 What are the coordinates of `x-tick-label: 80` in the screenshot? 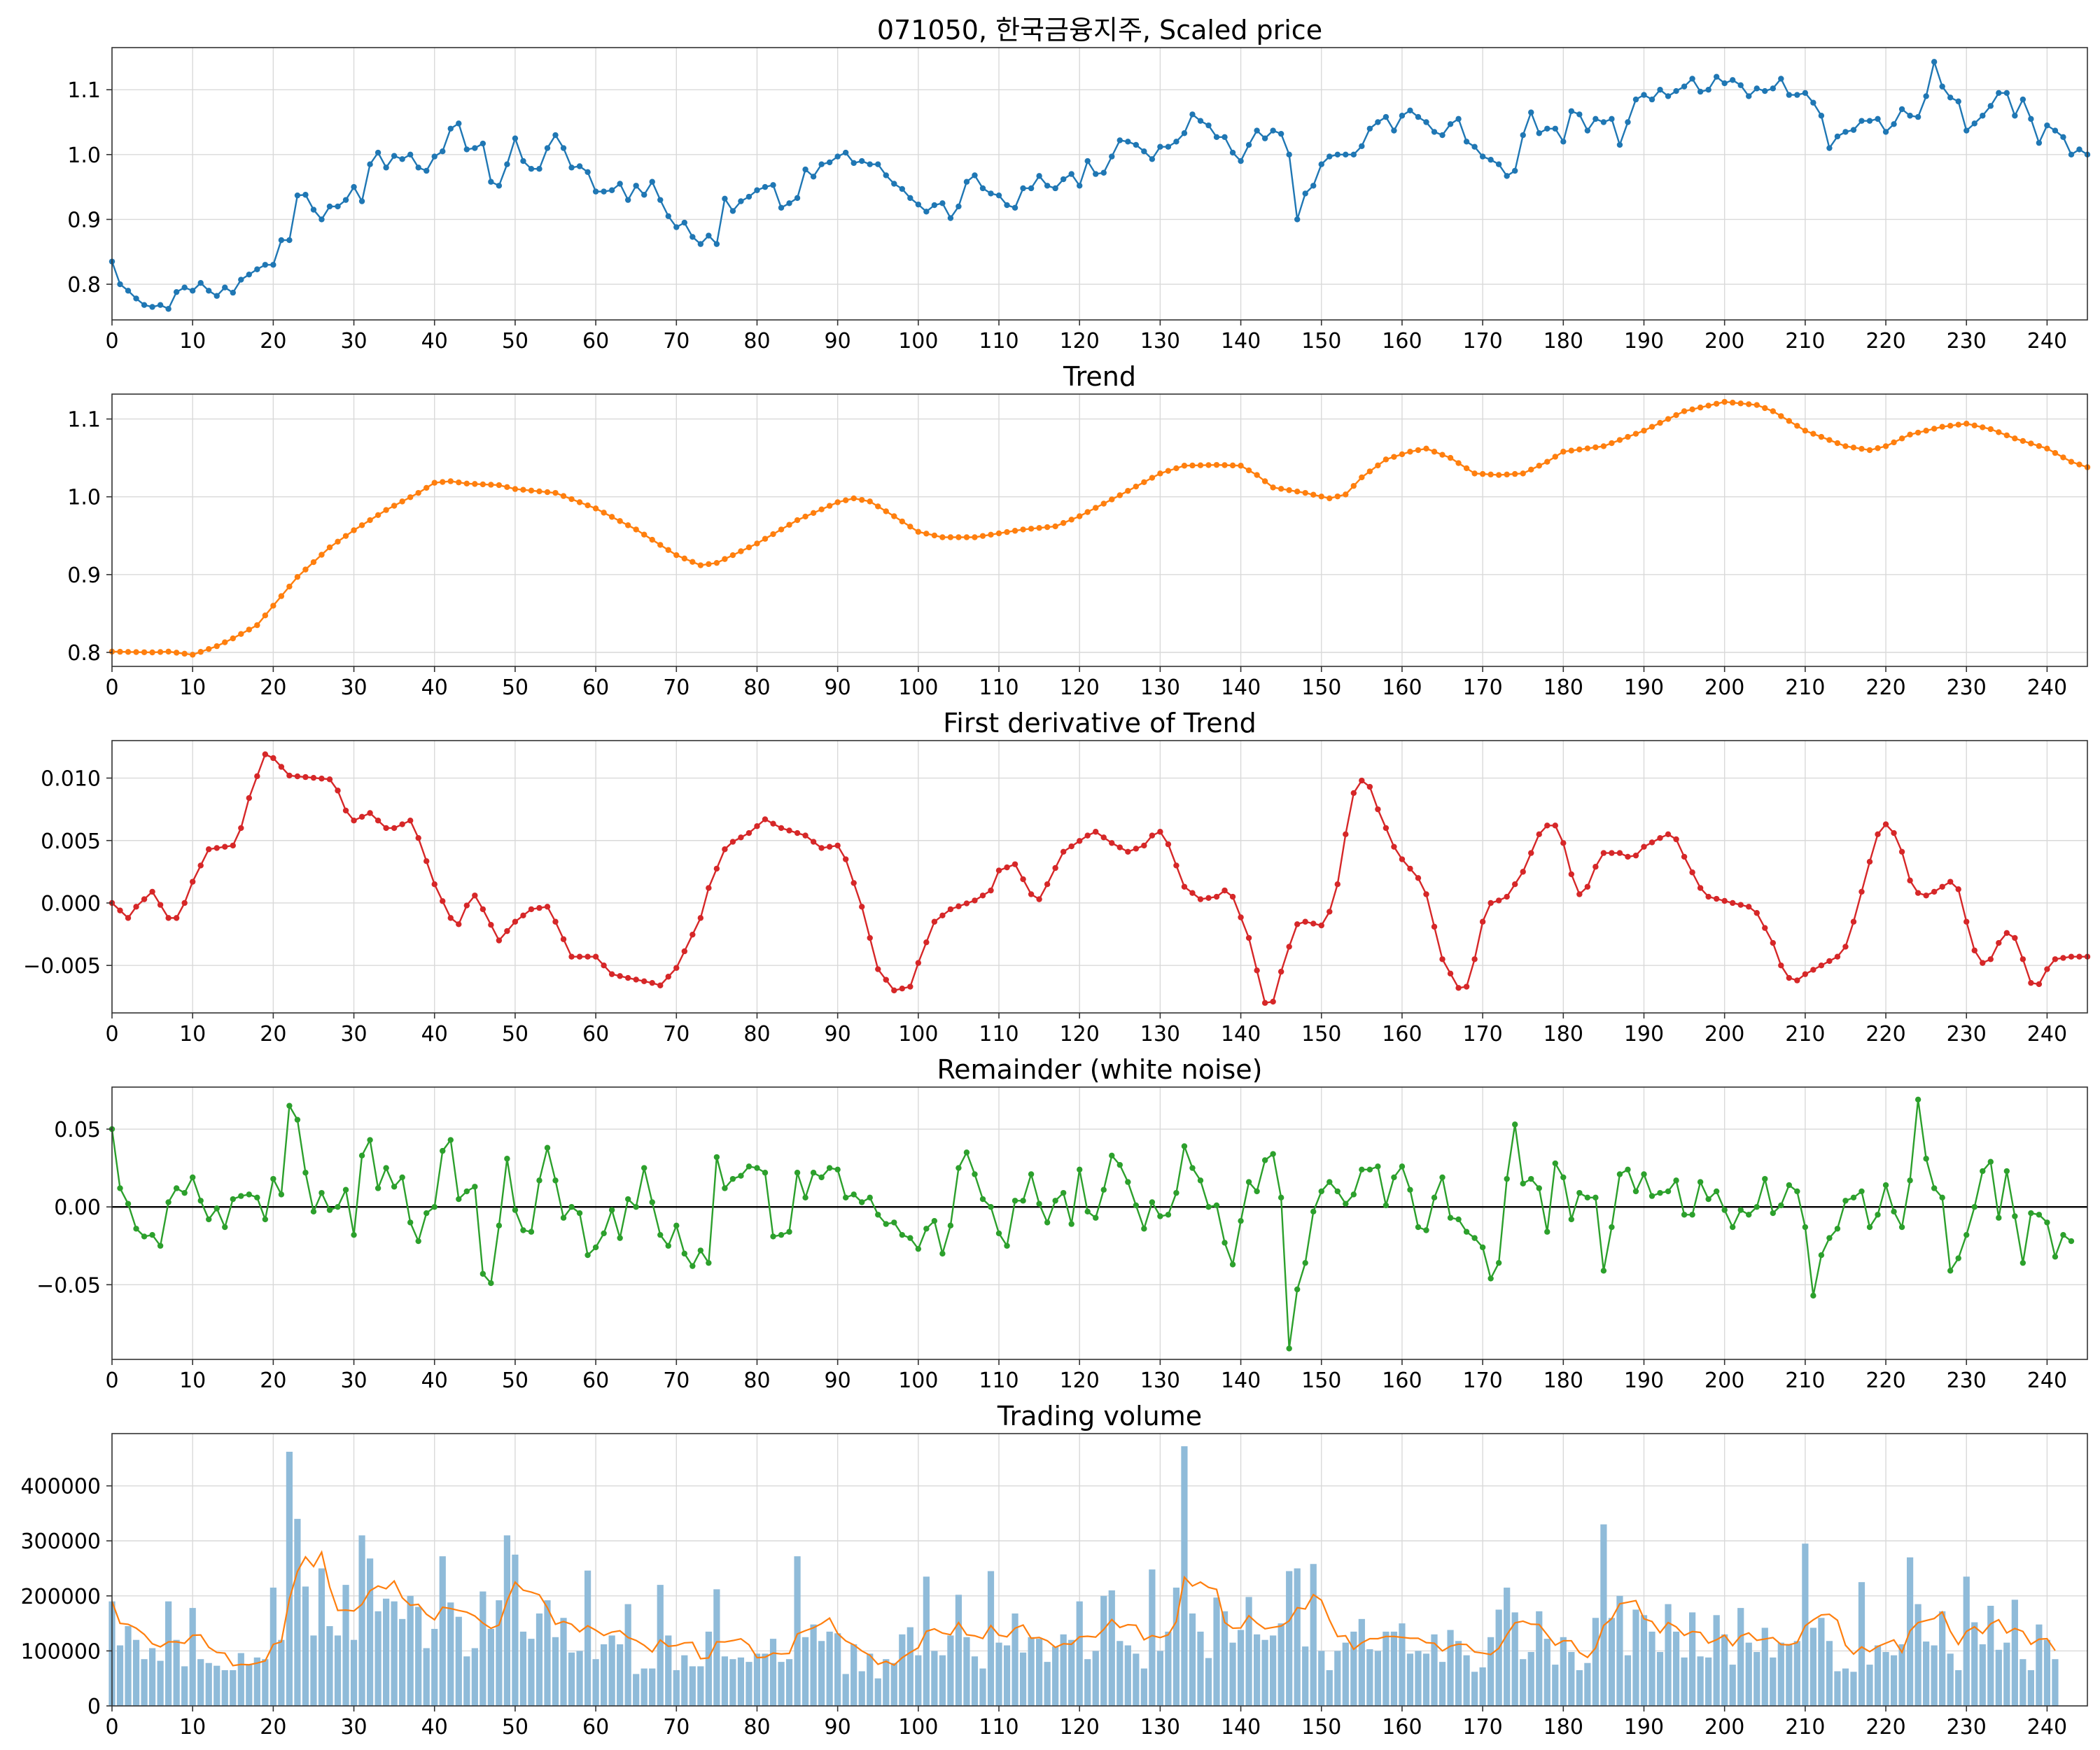 It's located at (756, 1034).